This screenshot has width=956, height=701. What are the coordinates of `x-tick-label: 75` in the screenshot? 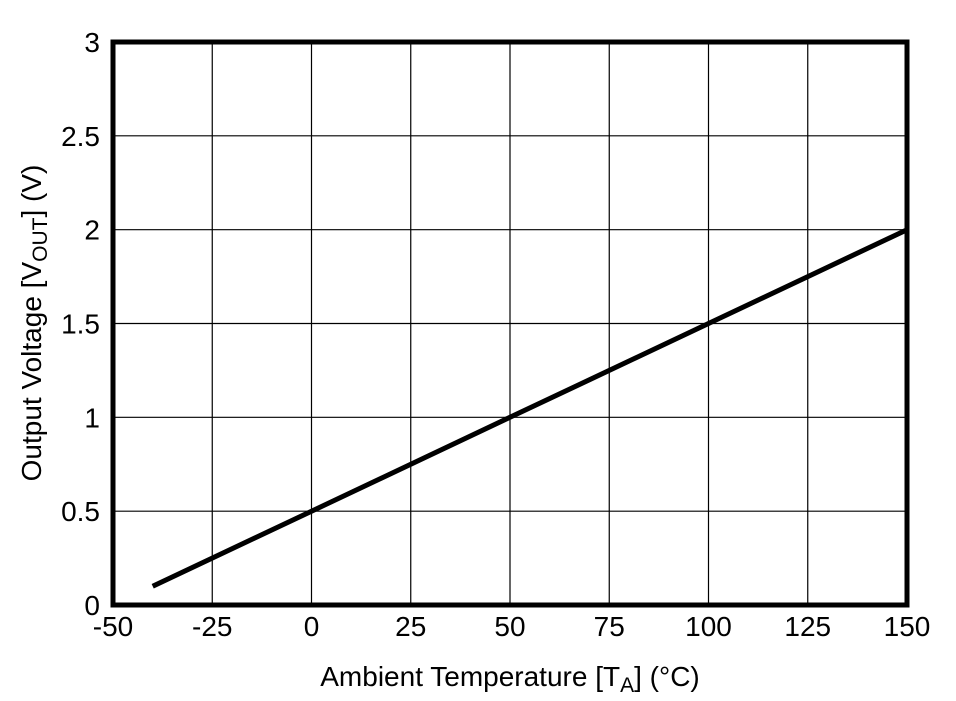 It's located at (609, 626).